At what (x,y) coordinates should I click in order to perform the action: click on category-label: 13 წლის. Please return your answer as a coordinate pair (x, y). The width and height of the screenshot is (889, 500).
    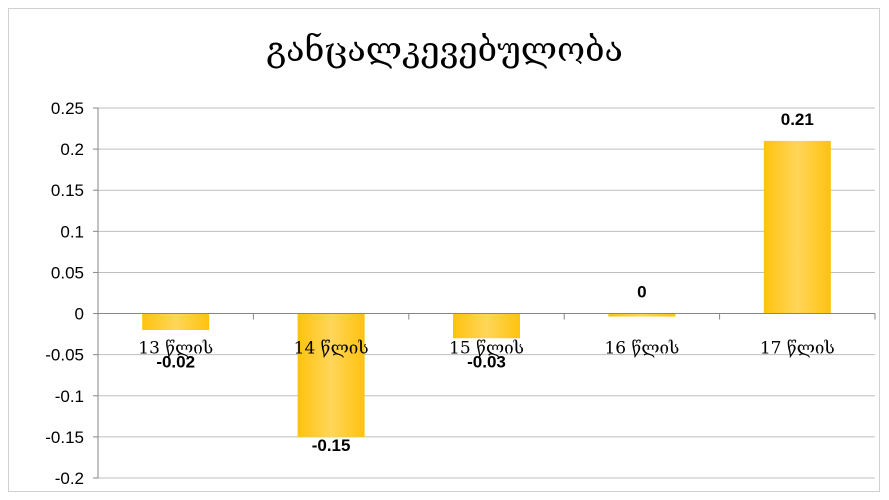
    Looking at the image, I should click on (175, 349).